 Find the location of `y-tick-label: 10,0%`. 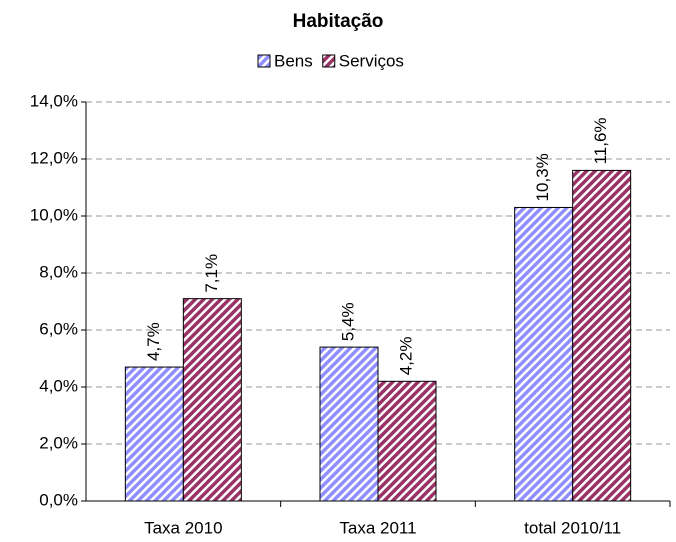

y-tick-label: 10,0% is located at coordinates (54, 214).